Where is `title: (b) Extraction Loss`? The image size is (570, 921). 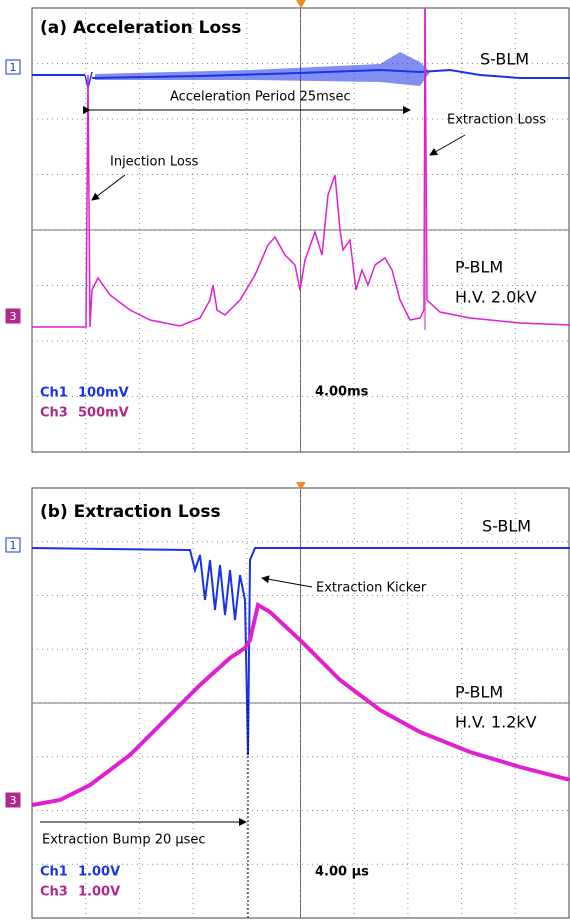
title: (b) Extraction Loss is located at coordinates (130, 512).